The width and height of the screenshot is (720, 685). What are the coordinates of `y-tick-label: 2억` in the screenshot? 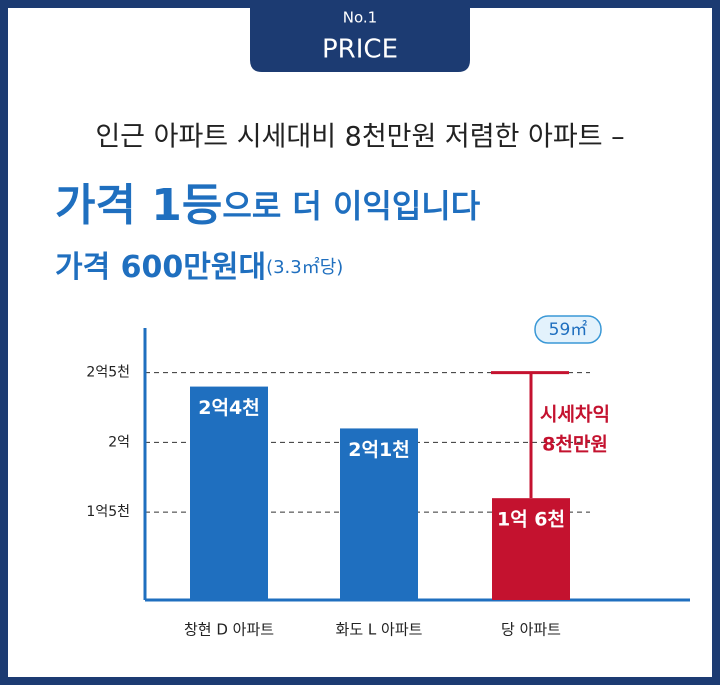 It's located at (119, 442).